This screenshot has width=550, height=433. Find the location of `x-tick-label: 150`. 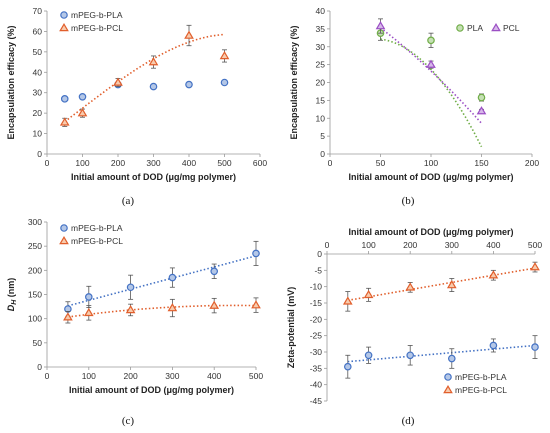

x-tick-label: 150 is located at coordinates (481, 163).